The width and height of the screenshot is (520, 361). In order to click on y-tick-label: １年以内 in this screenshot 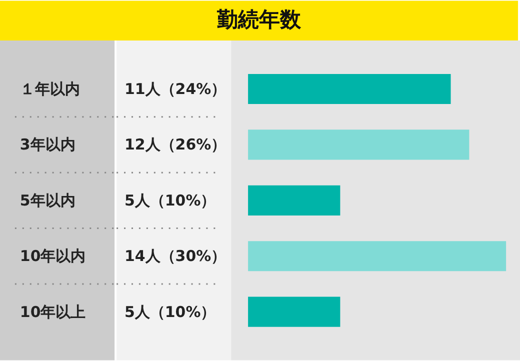, I will do `click(50, 89)`.